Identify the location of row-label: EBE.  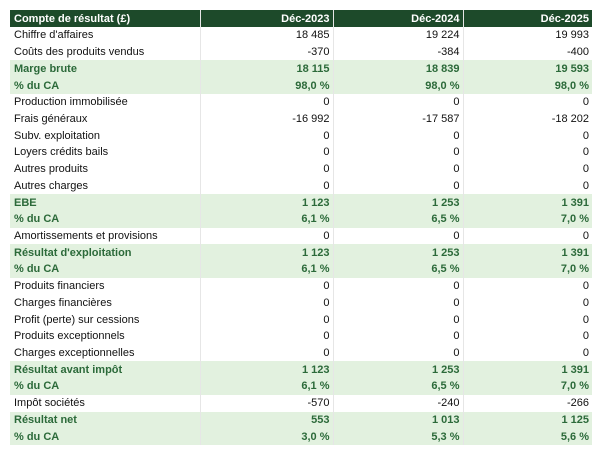
(105, 202).